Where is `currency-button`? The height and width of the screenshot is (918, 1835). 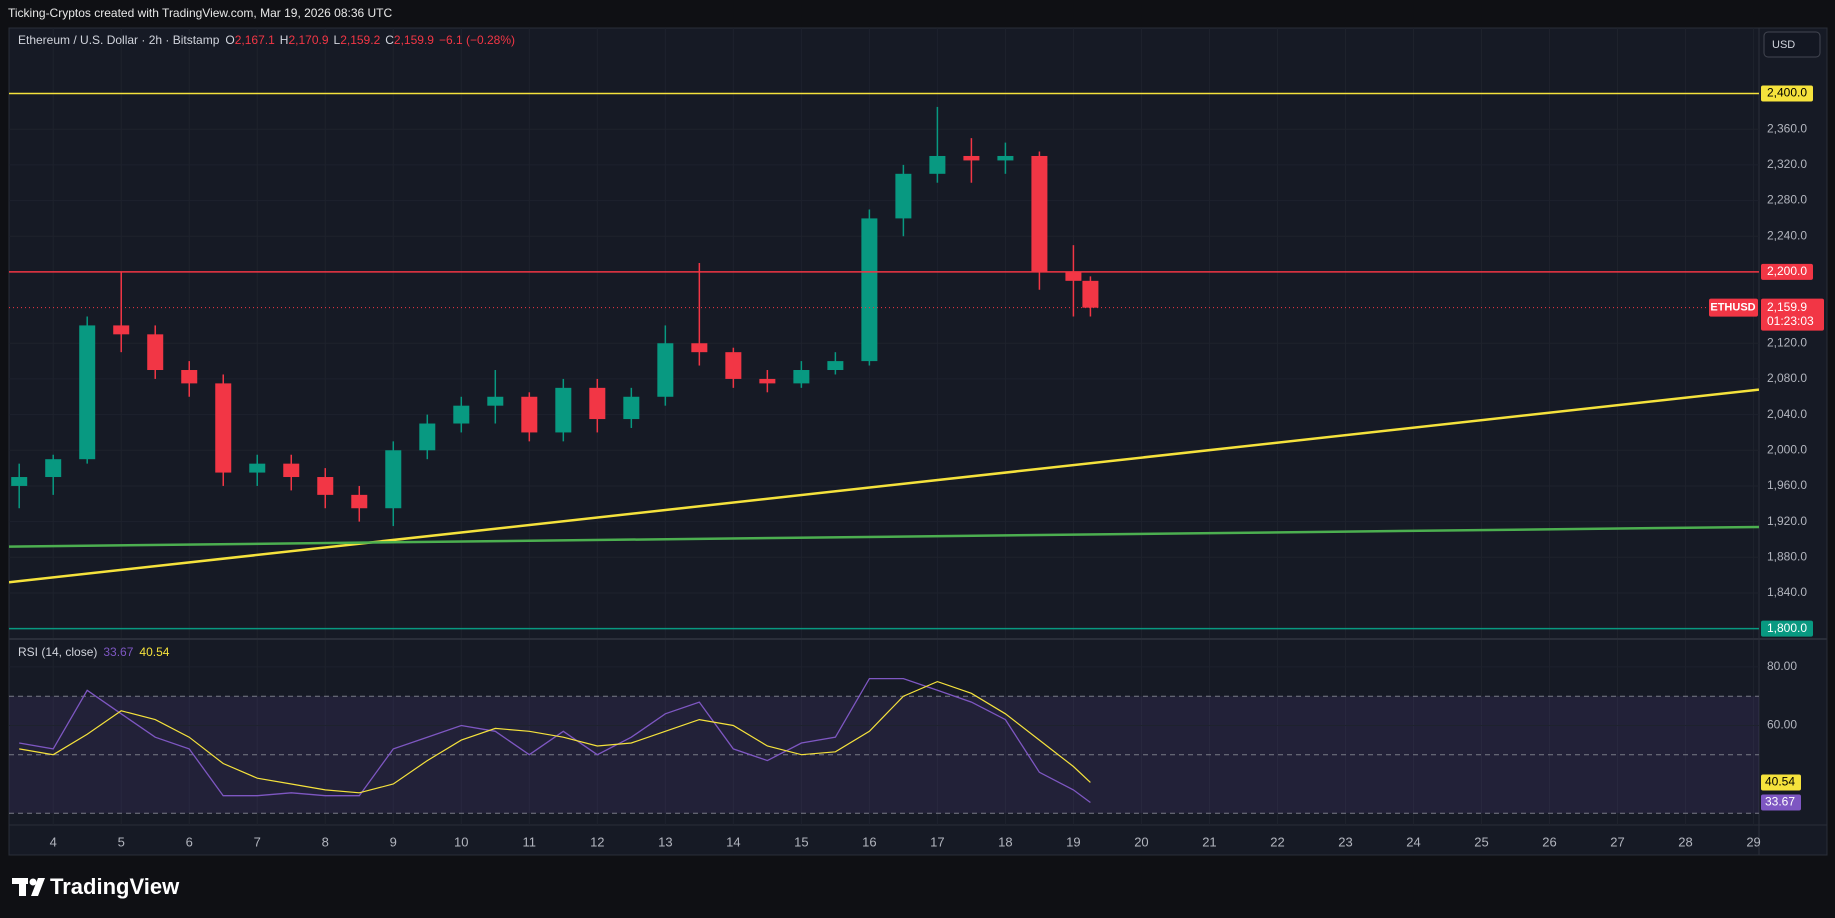
currency-button is located at coordinates (1792, 44).